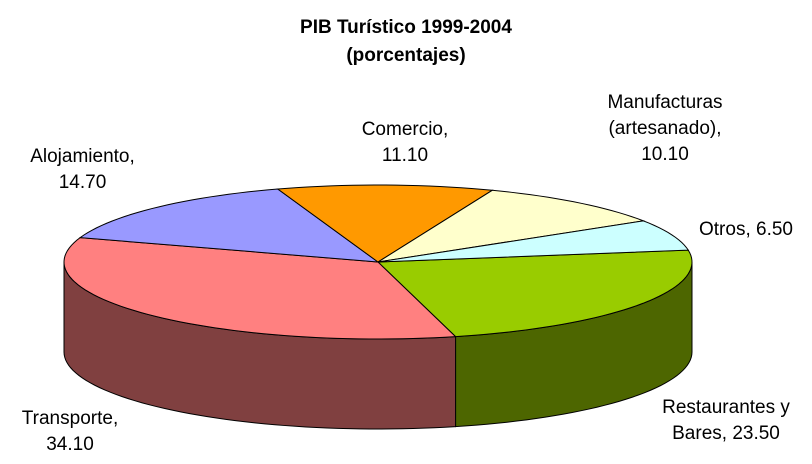 Image resolution: width=812 pixels, height=464 pixels. I want to click on label-category: Restaurantes y Bares, so click(726, 420).